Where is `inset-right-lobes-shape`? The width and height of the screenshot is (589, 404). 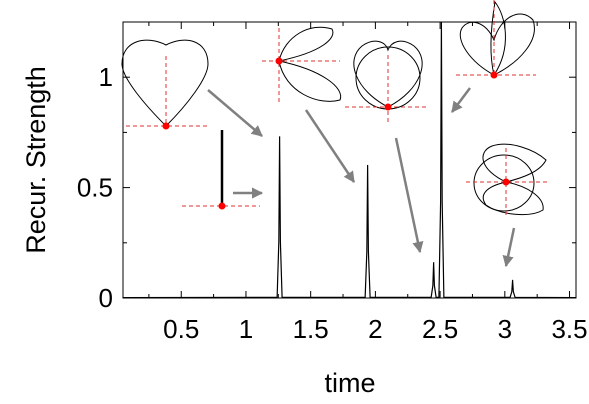 inset-right-lobes-shape is located at coordinates (514, 179).